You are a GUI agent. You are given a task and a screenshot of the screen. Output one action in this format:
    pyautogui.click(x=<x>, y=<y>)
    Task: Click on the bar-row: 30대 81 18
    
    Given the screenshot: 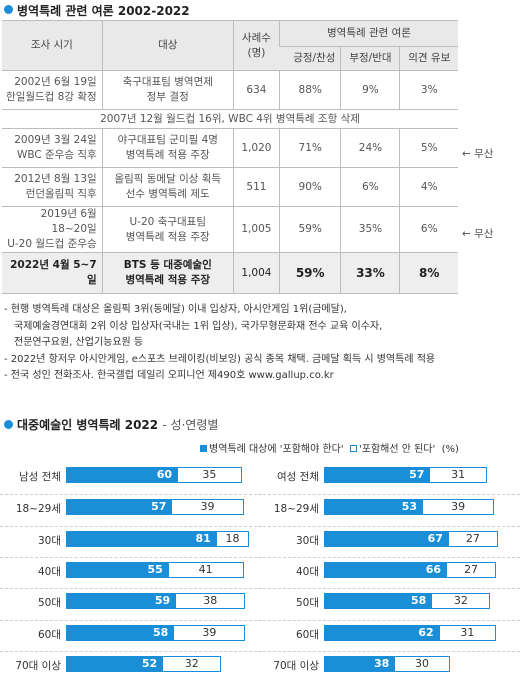 What is the action you would take?
    pyautogui.click(x=131, y=536)
    